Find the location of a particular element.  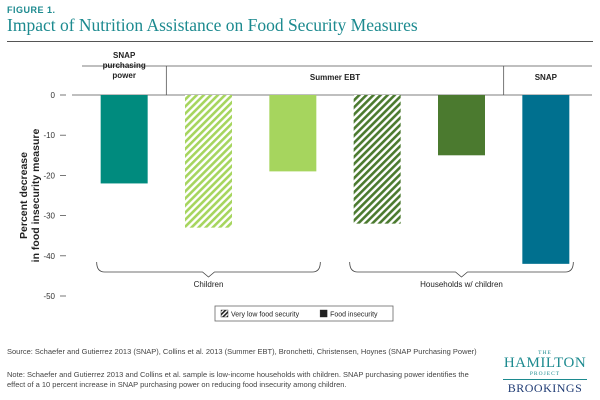

title-divider is located at coordinates (300, 41).